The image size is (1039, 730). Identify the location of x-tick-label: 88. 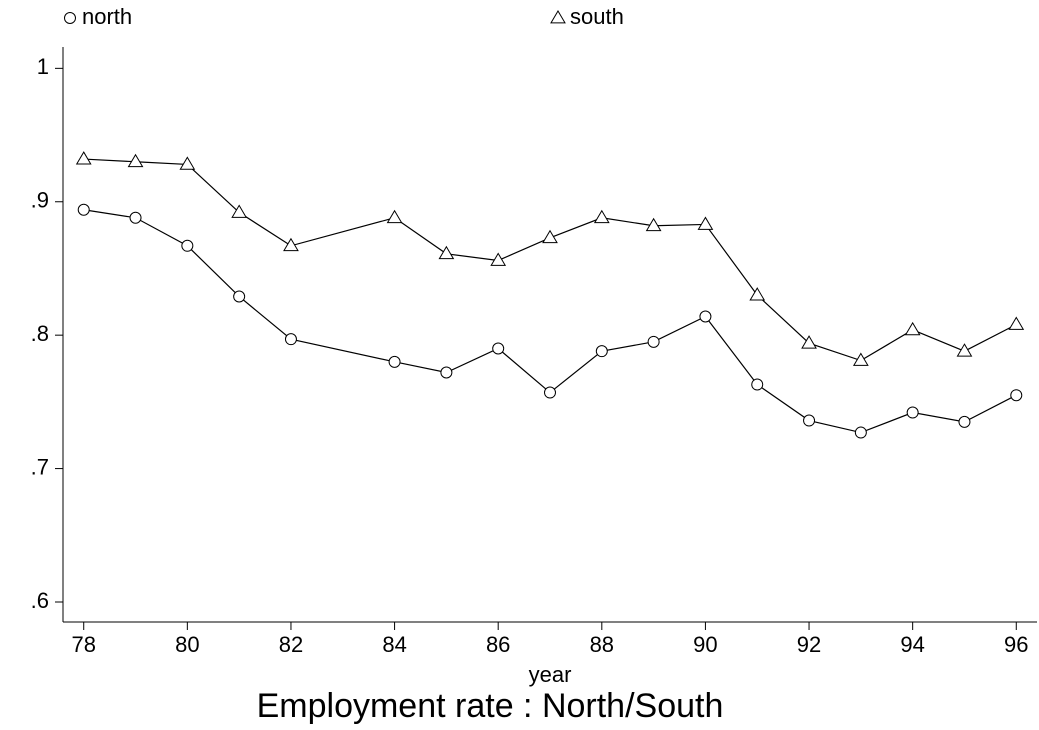
(602, 644).